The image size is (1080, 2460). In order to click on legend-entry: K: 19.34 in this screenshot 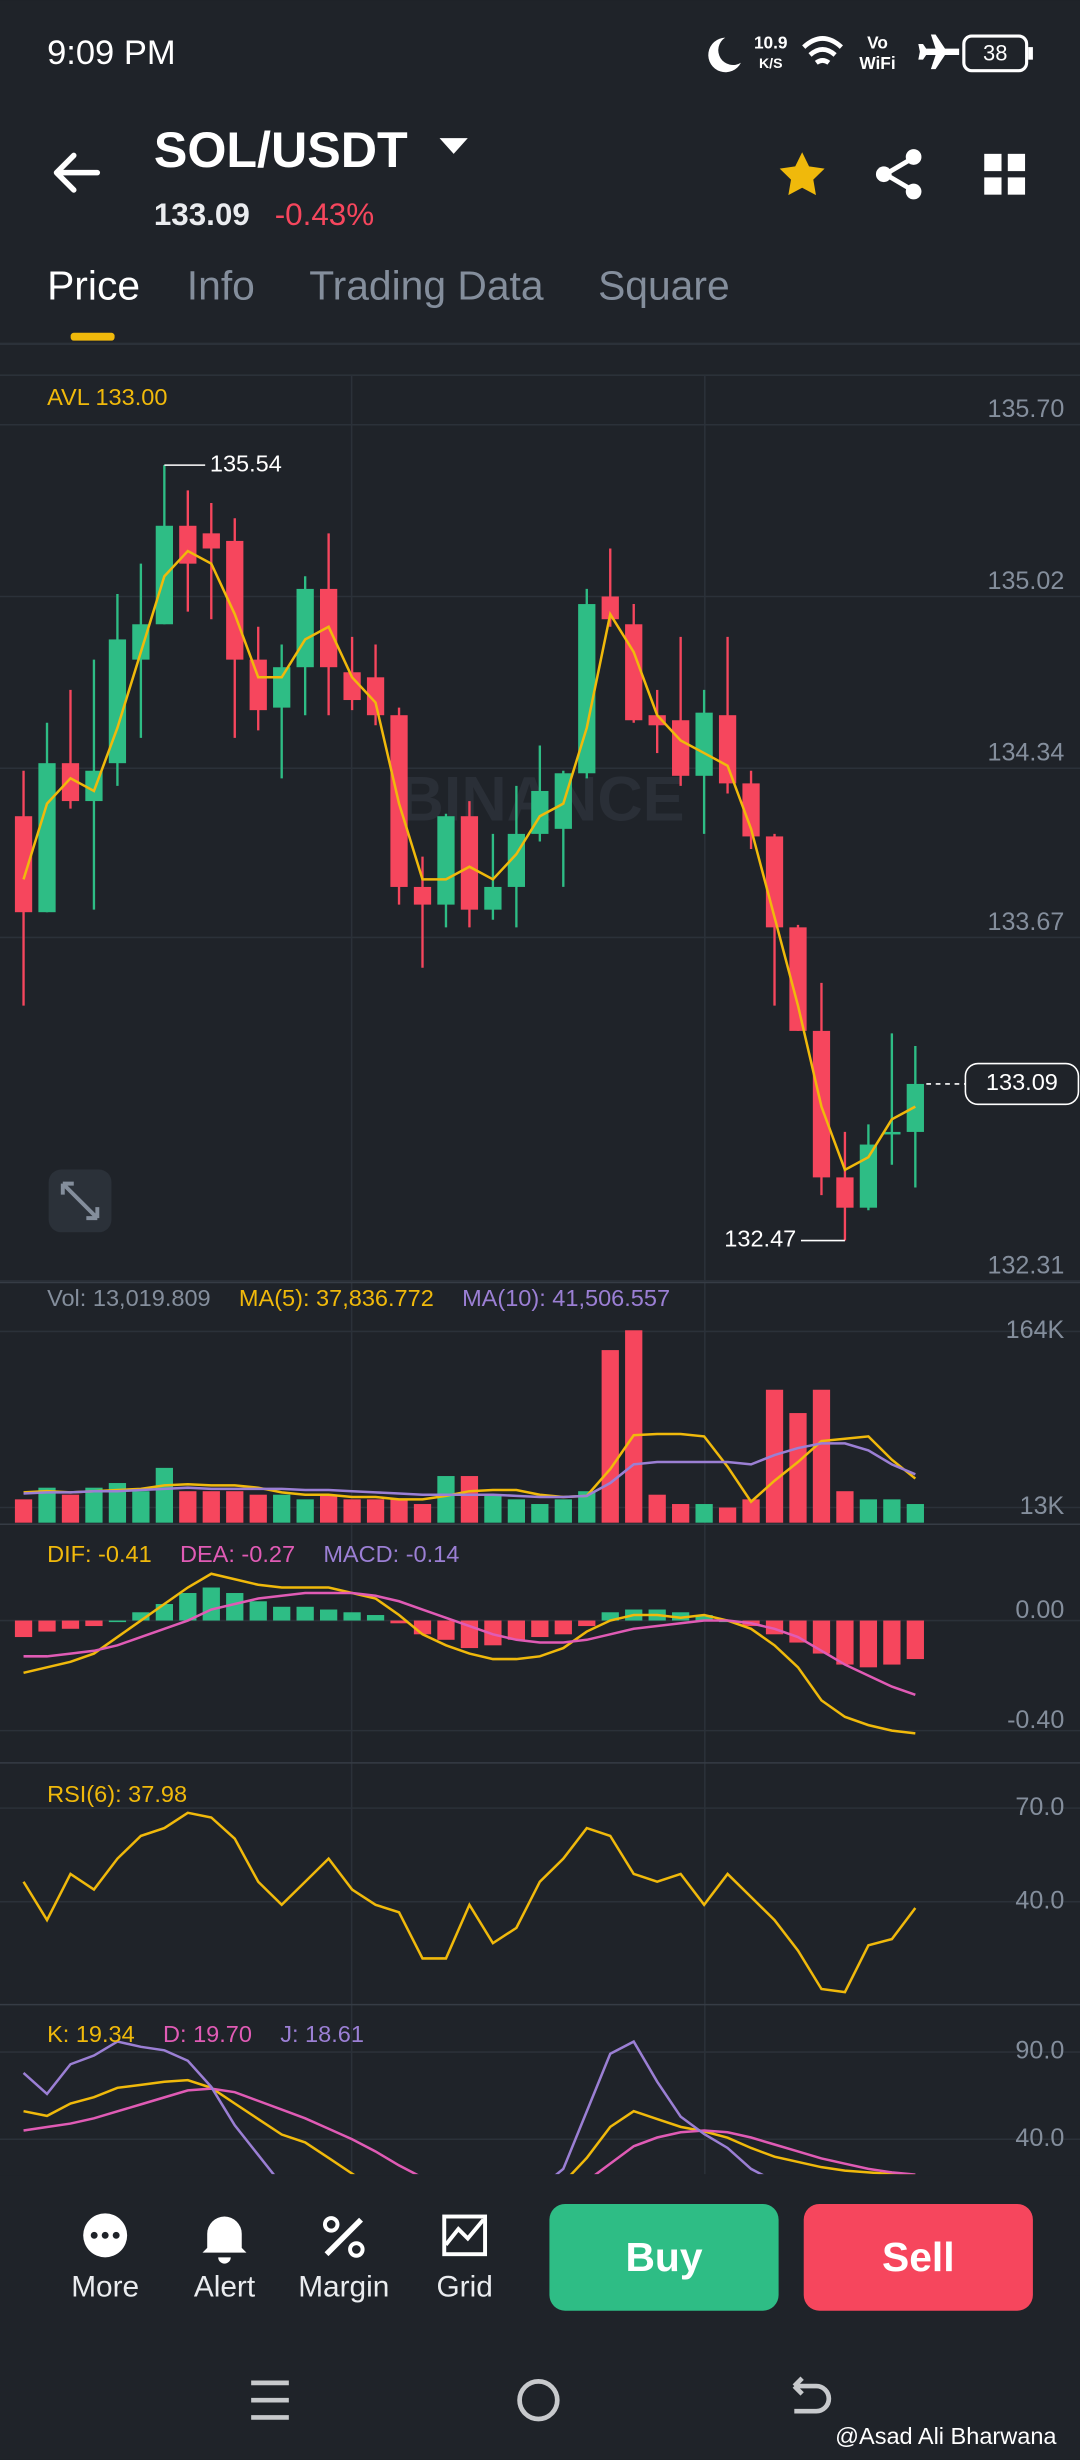, I will do `click(91, 2034)`.